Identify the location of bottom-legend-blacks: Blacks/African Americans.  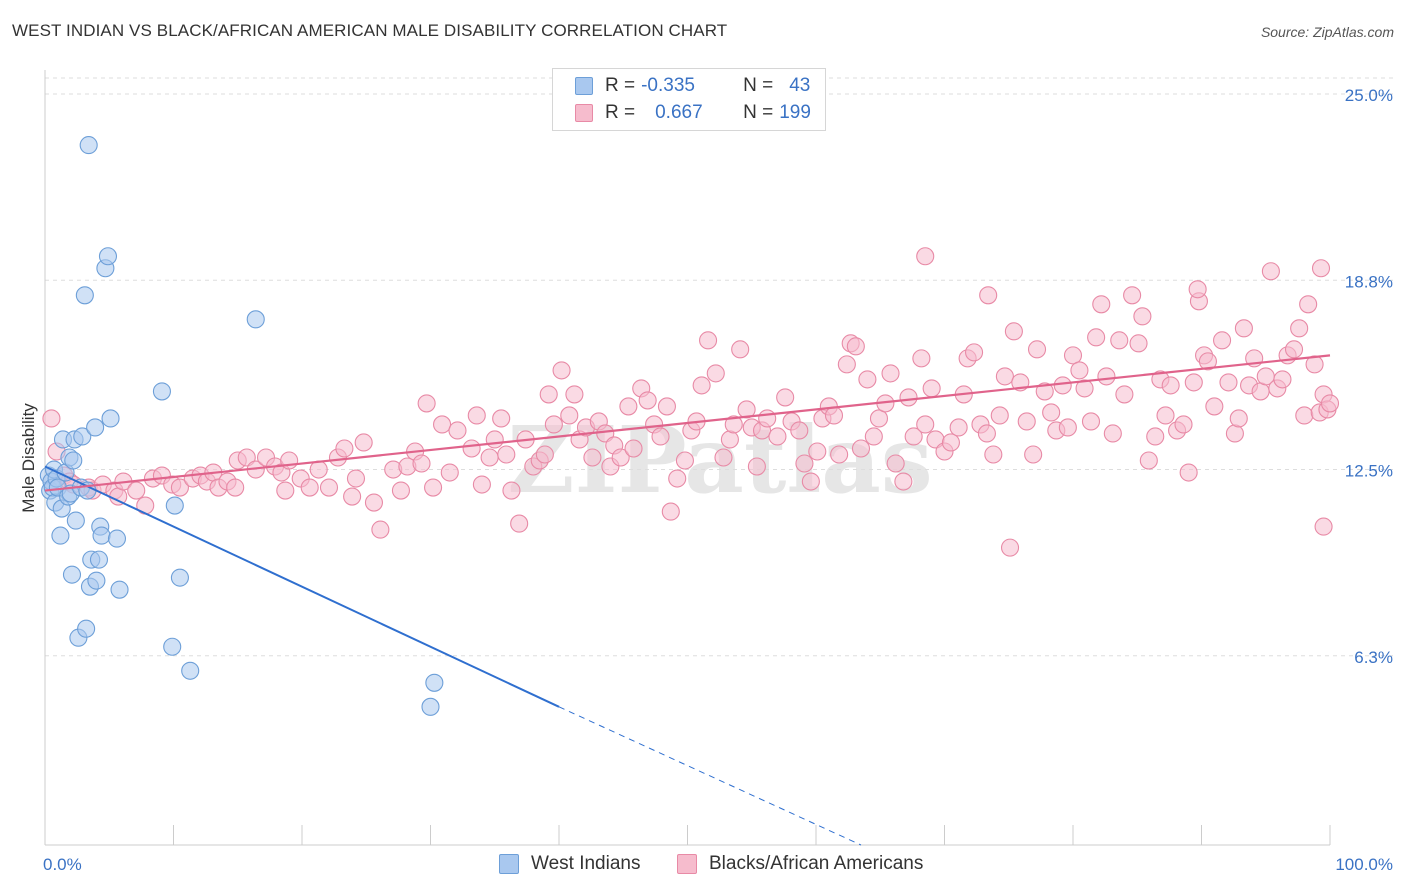
(800, 864).